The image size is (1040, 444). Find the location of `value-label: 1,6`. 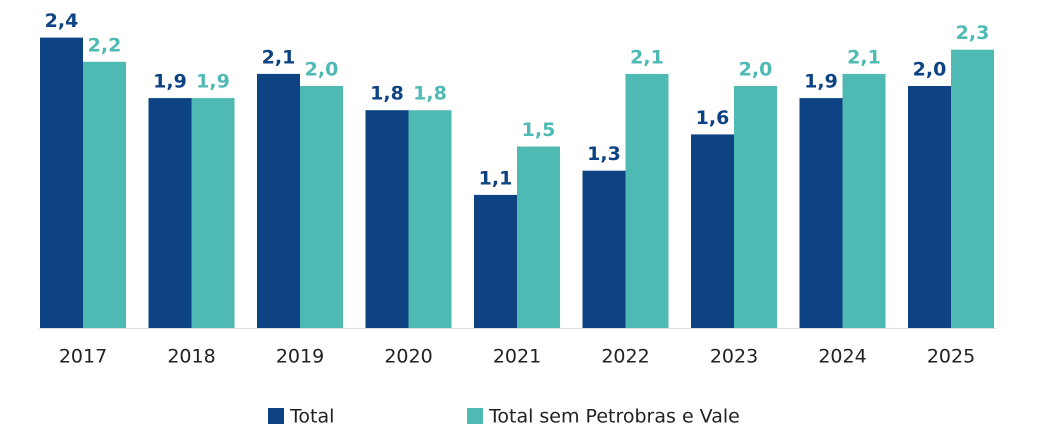

value-label: 1,6 is located at coordinates (713, 118).